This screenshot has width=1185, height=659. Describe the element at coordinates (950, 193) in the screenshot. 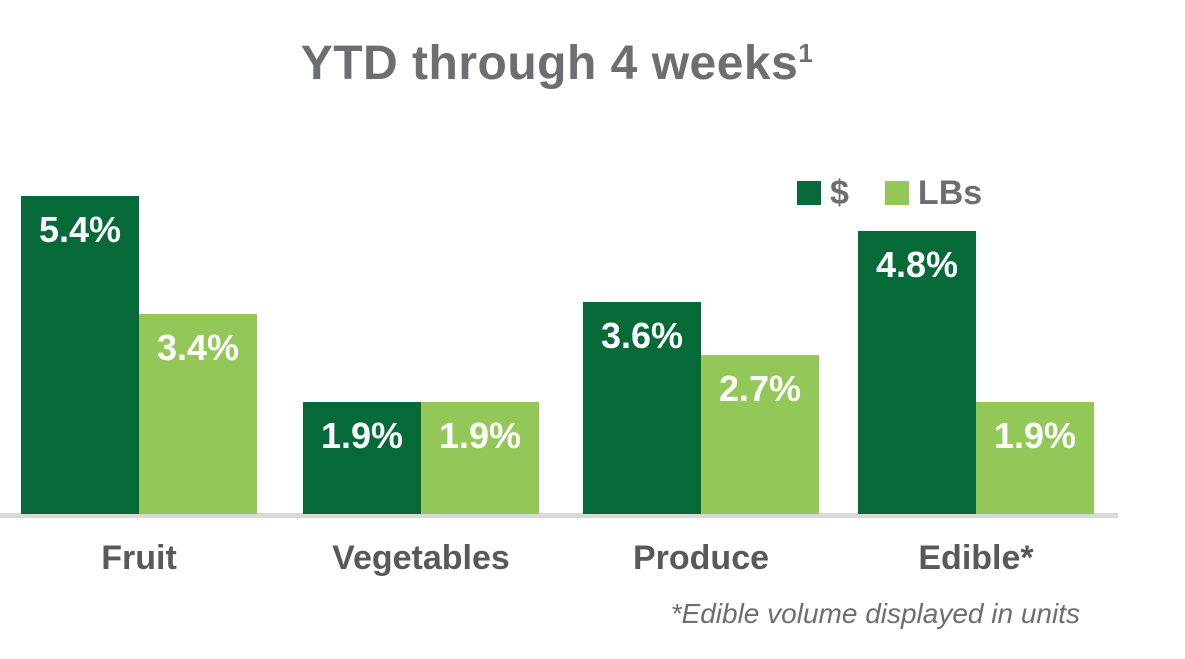

I see `legend-label-lbs: LBs` at that location.